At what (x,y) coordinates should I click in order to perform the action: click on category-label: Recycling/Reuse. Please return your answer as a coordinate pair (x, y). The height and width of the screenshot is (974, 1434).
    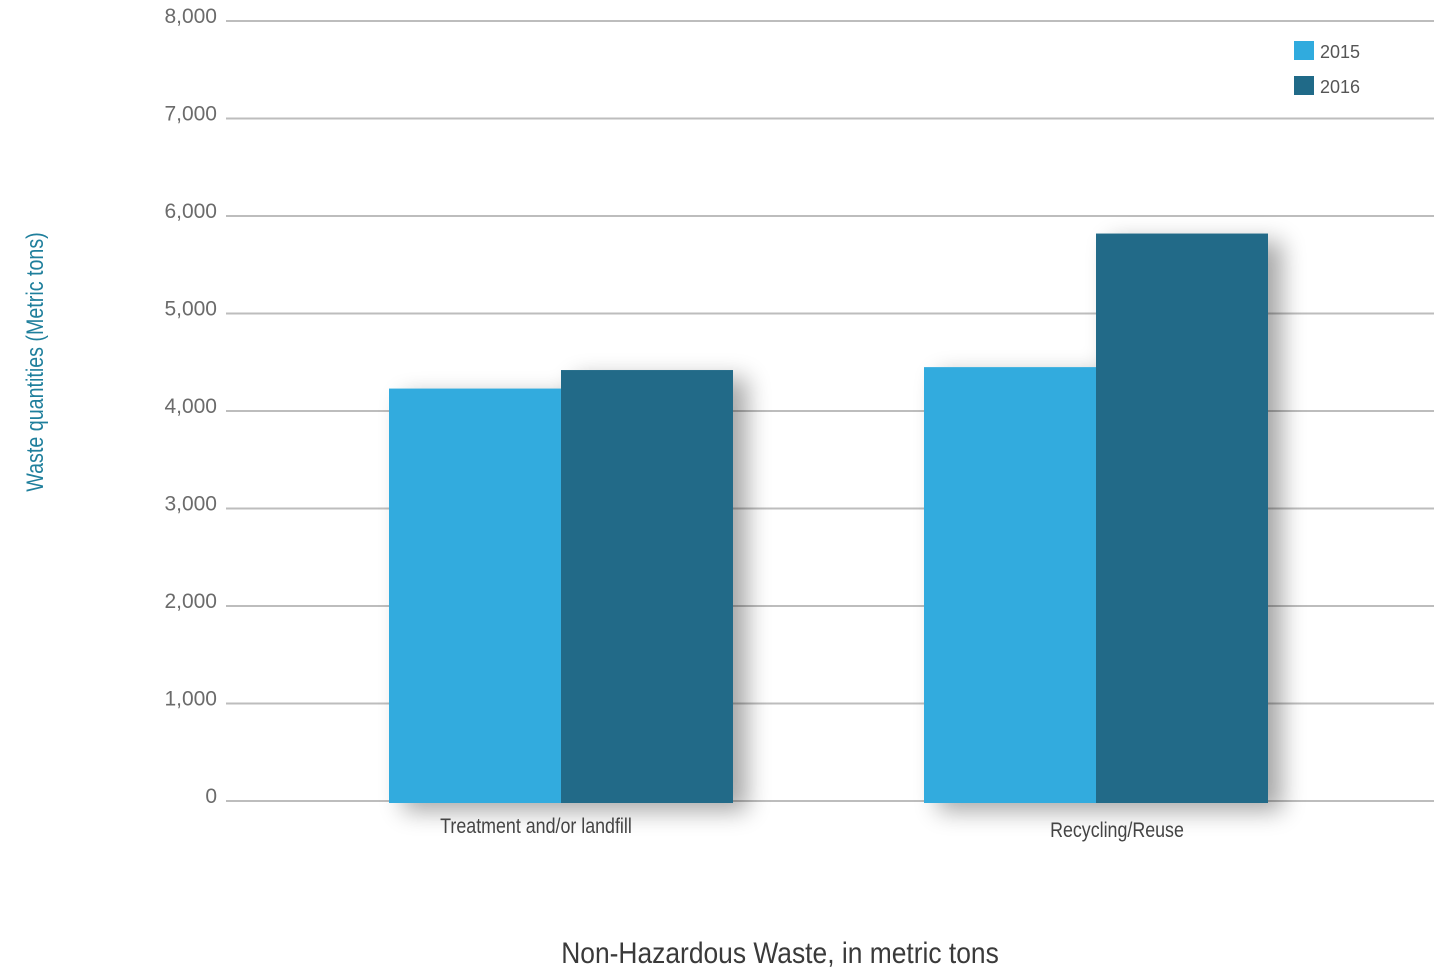
    Looking at the image, I should click on (1117, 831).